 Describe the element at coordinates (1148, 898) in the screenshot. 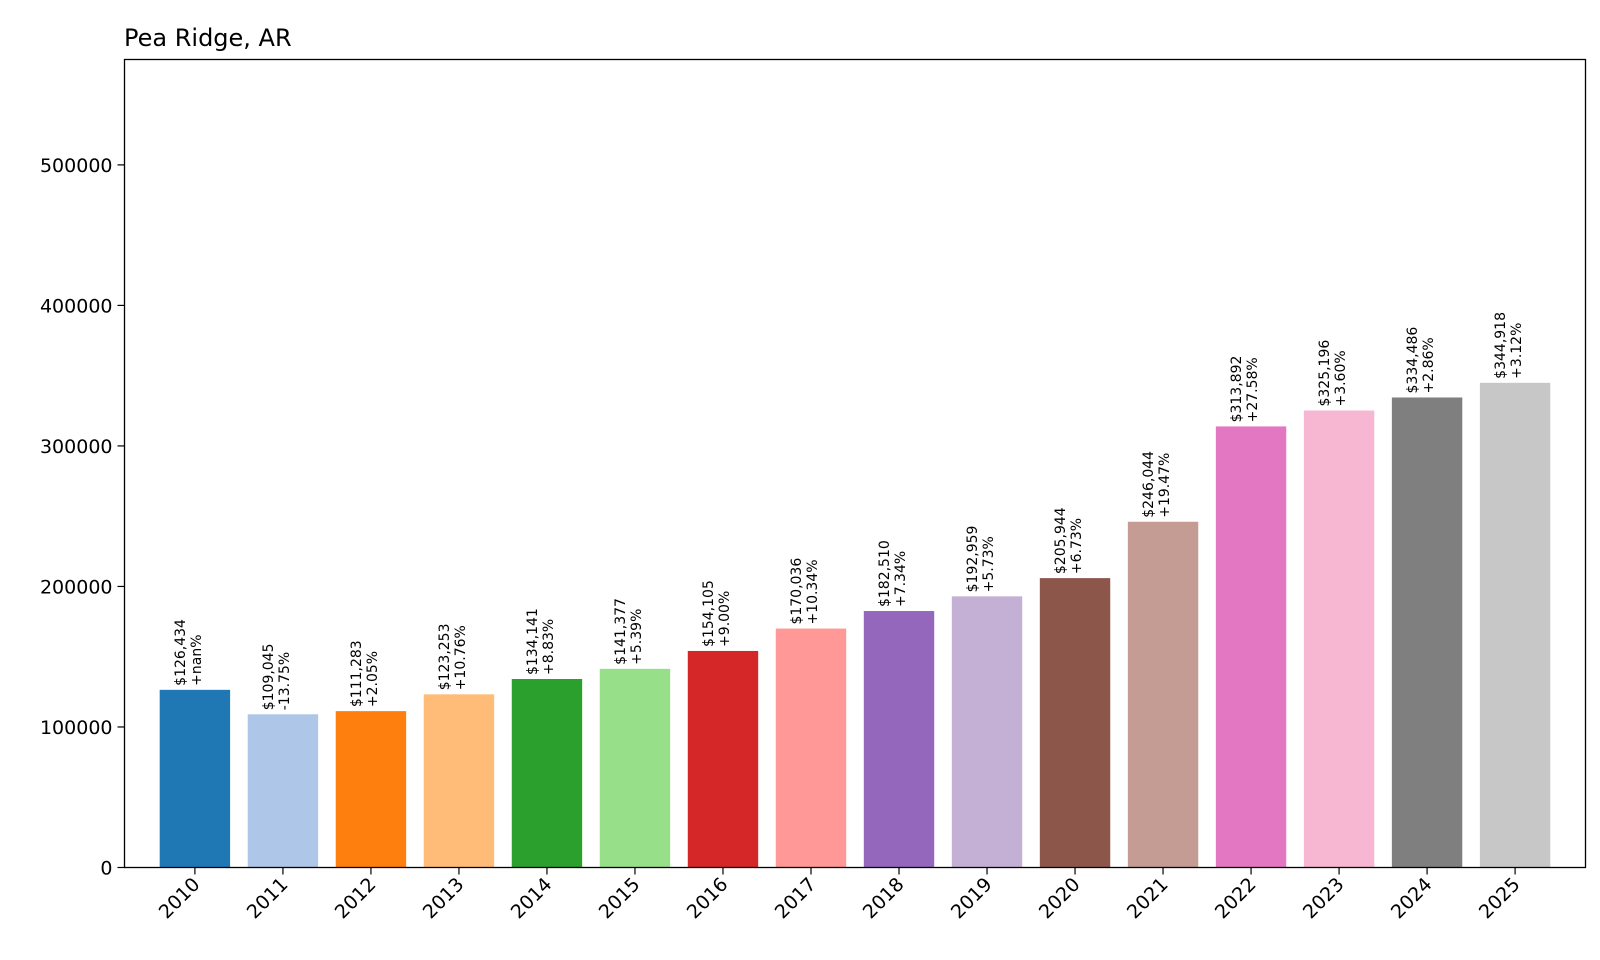

I see `x-tick-label-2021: 2021` at that location.